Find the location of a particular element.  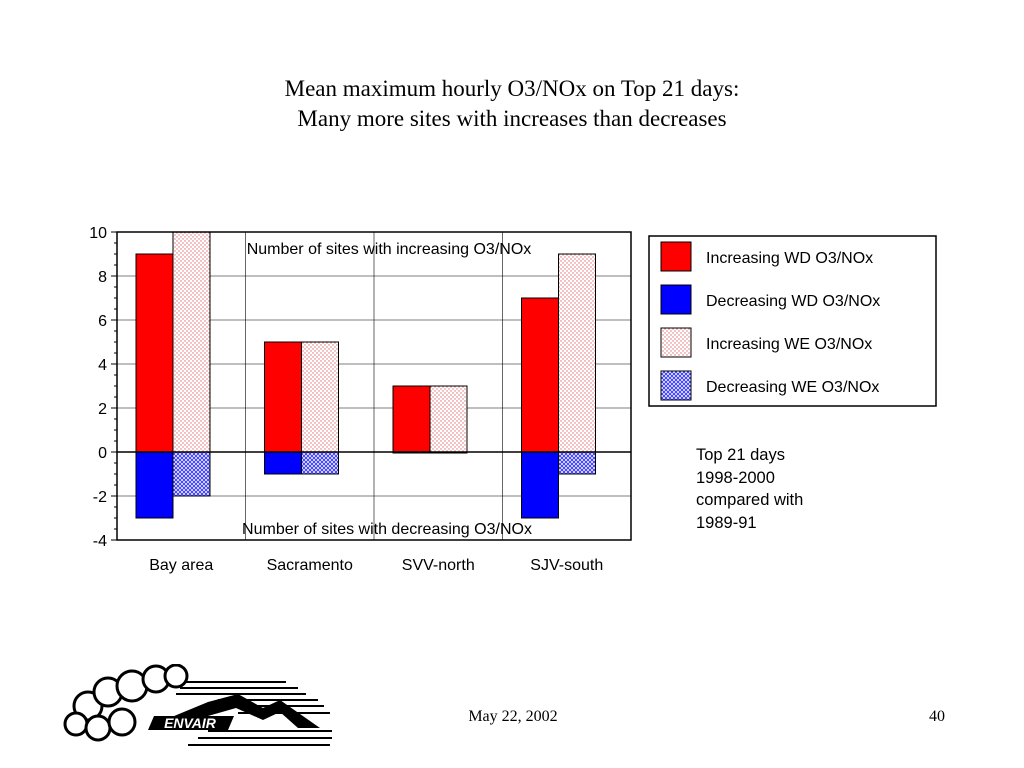

bar-decreasing-wd-o3-nox-sacramento is located at coordinates (283, 463).